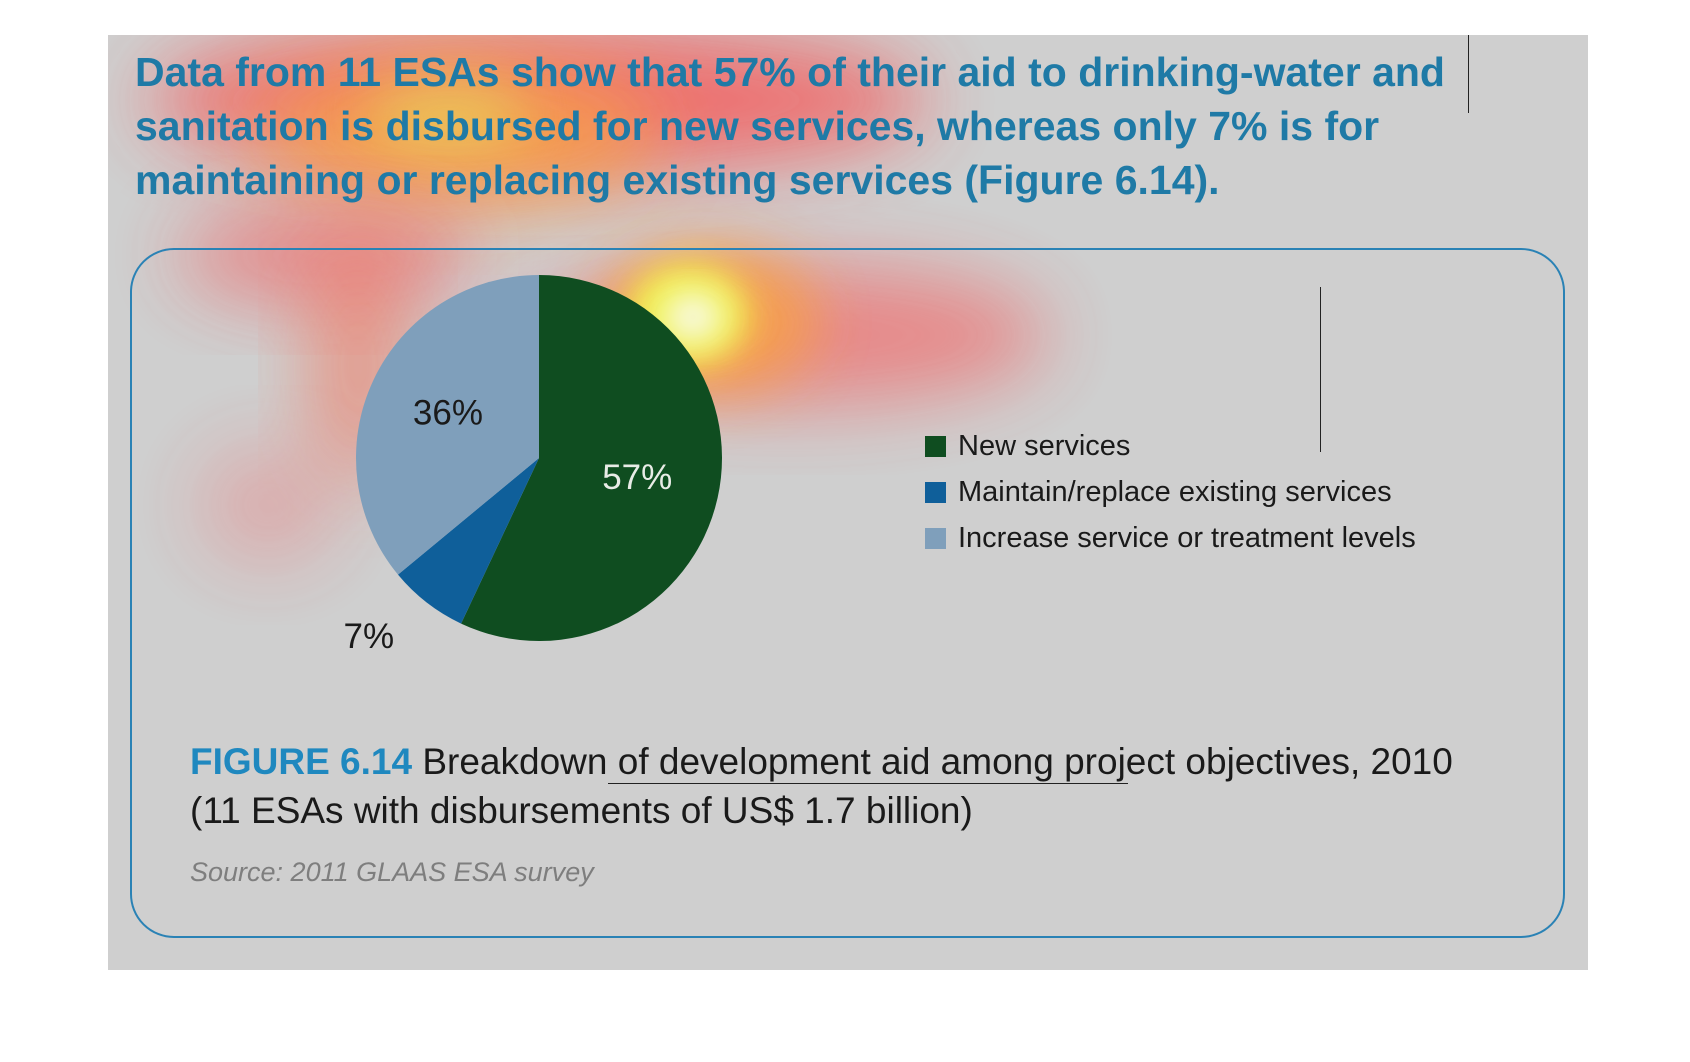 The image size is (1690, 1062). I want to click on legend-label: Maintain/replace existing services, so click(1175, 491).